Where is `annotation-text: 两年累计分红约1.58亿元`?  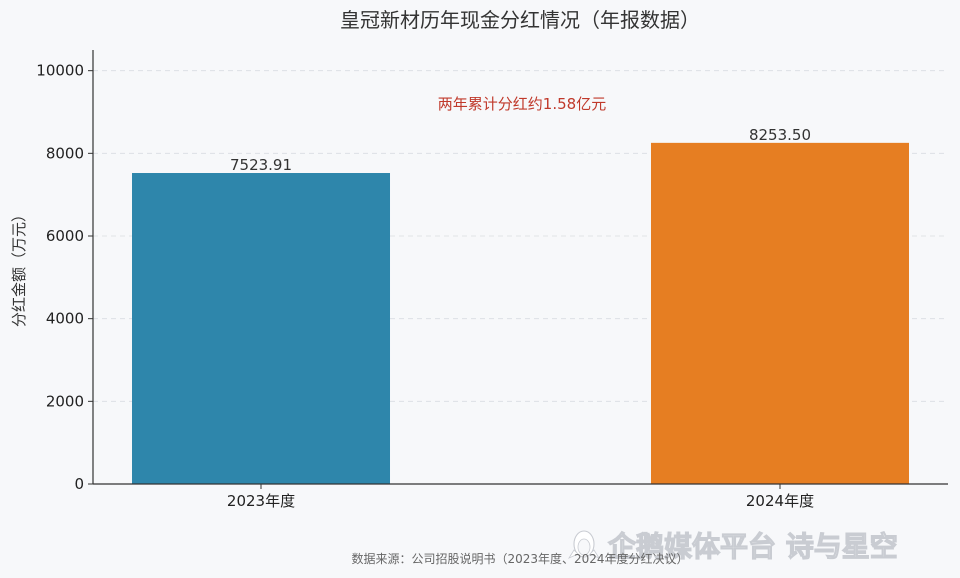 annotation-text: 两年累计分红约1.58亿元 is located at coordinates (522, 104).